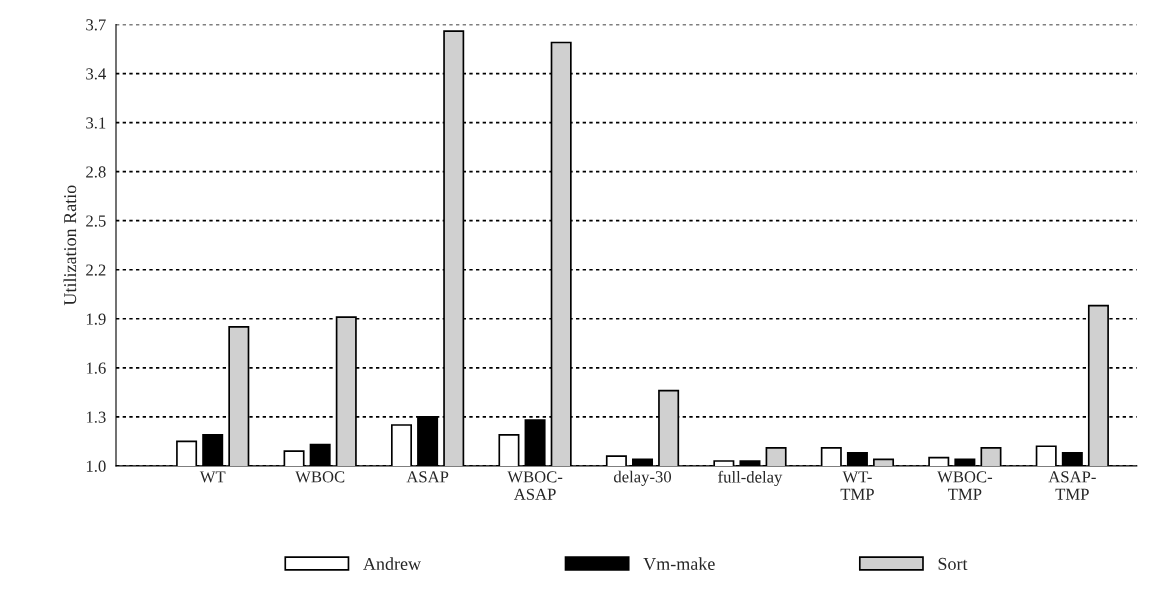  I want to click on y-tick-label: 2.8, so click(96, 172).